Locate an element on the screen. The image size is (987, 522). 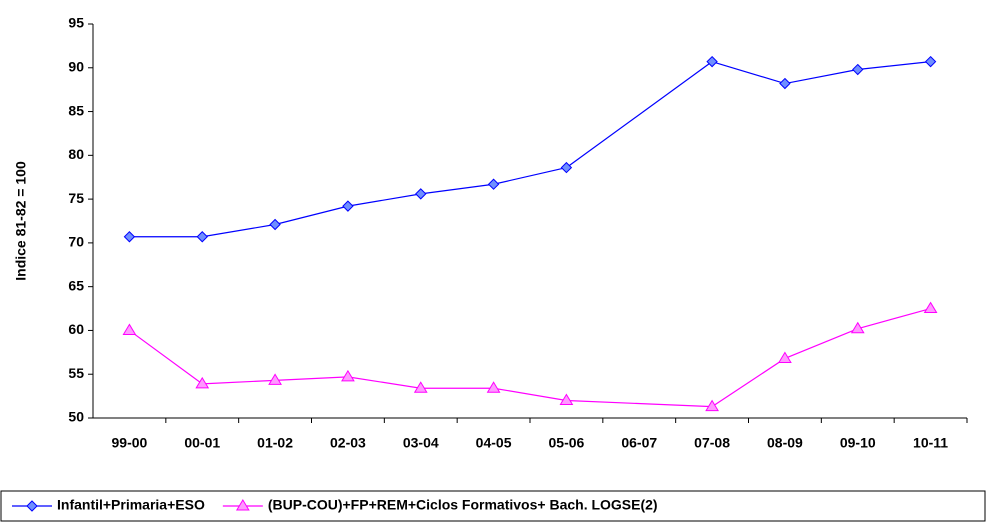
y-tick-label: 70 is located at coordinates (76, 242).